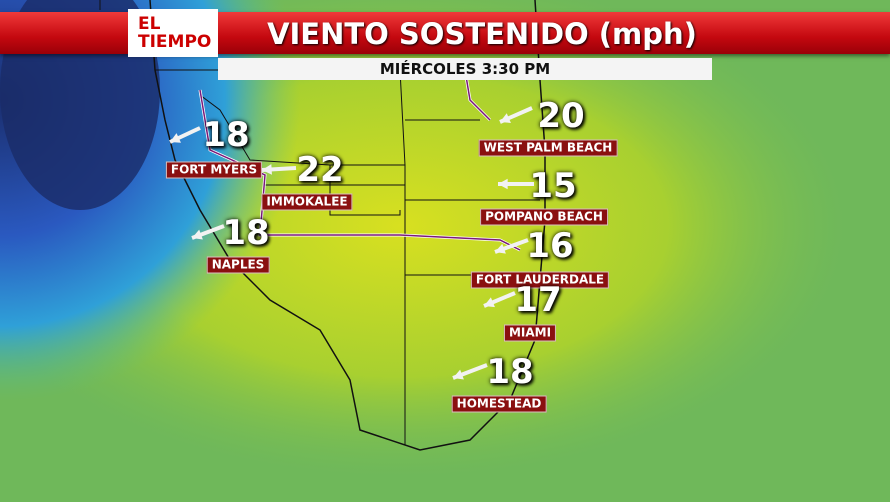  Describe the element at coordinates (499, 404) in the screenshot. I see `station-label: HOMESTEAD` at that location.